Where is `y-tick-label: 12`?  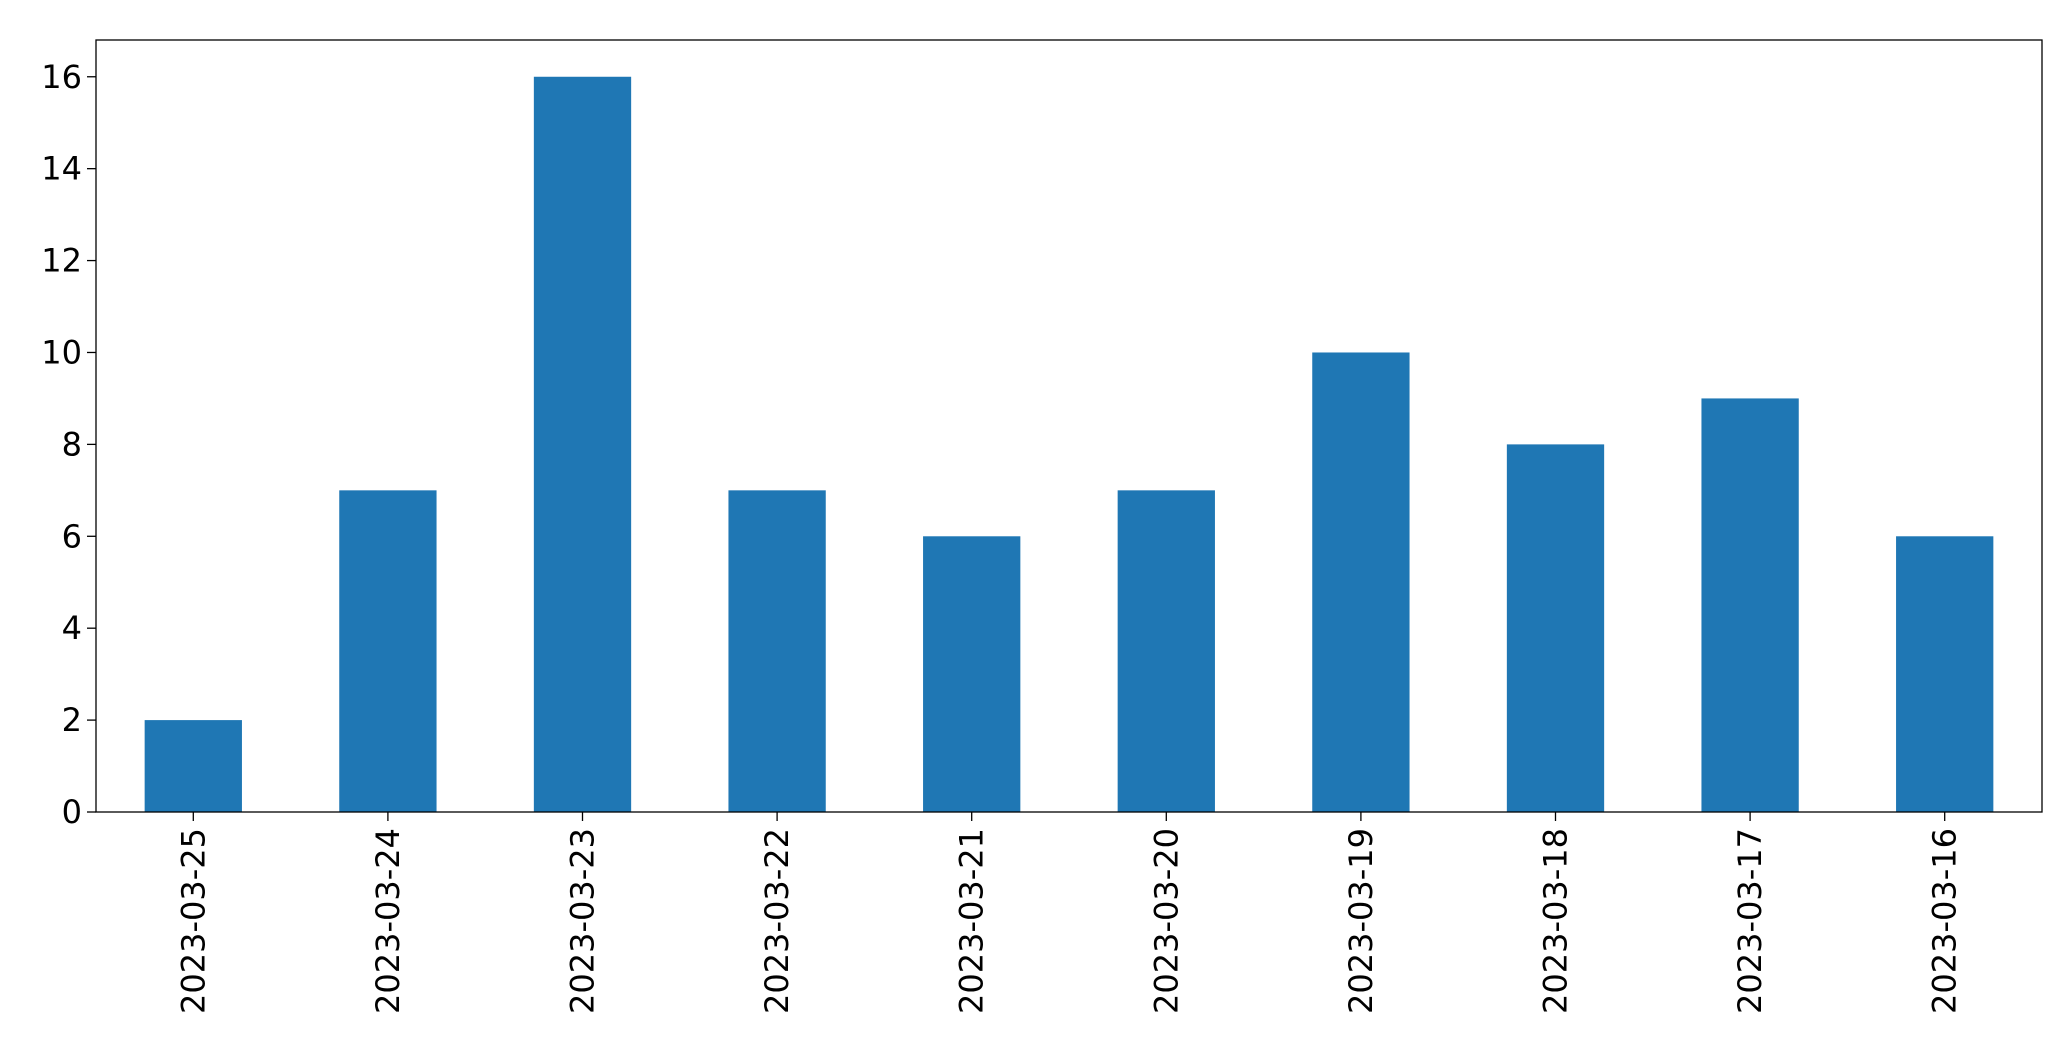 y-tick-label: 12 is located at coordinates (61, 261).